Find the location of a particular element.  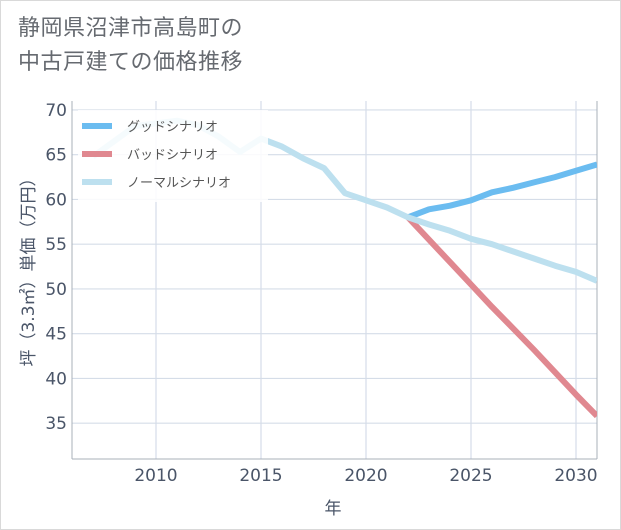

y-tick-label: 70 is located at coordinates (56, 111).